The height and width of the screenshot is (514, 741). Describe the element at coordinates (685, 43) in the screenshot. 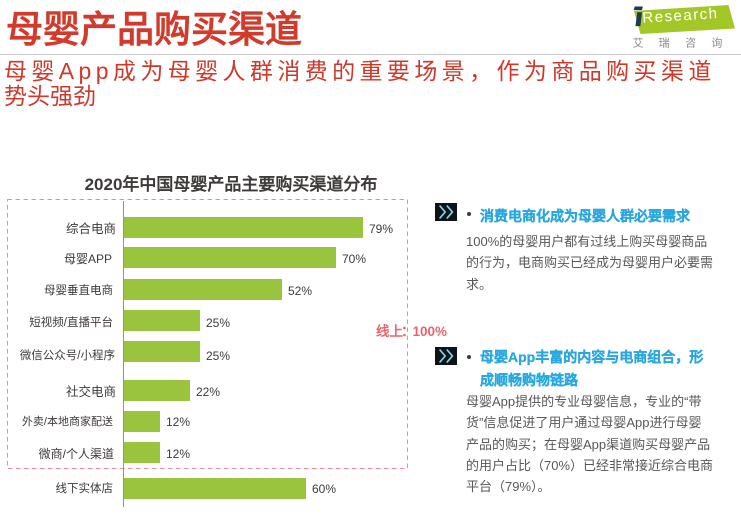

I see `svg-text: 艾瑞咨询` at that location.